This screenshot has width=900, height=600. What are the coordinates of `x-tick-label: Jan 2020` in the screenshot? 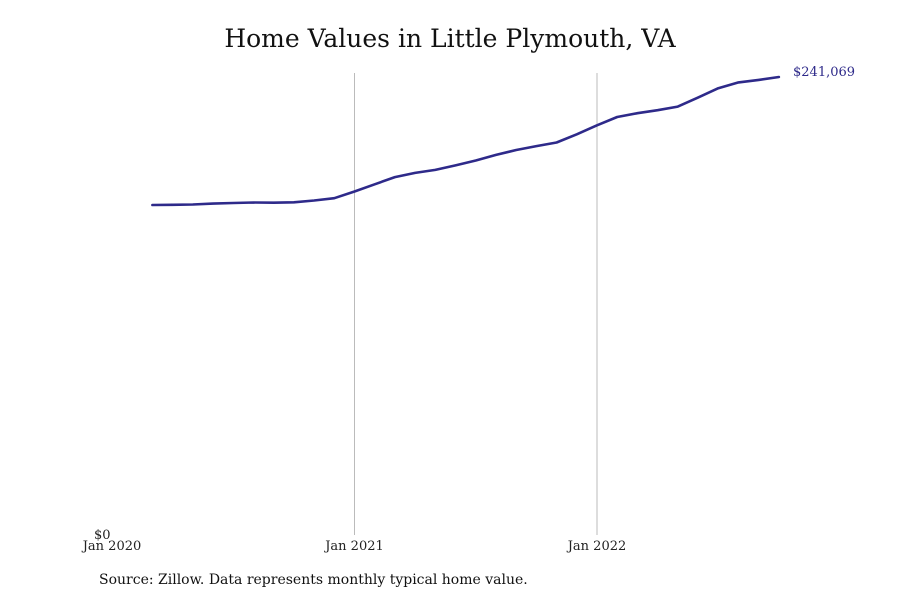 It's located at (111, 546).